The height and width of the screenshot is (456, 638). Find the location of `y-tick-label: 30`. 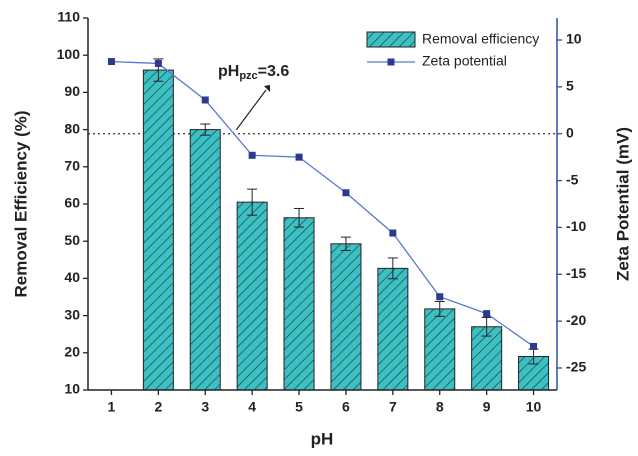

y-tick-label: 30 is located at coordinates (72, 314).